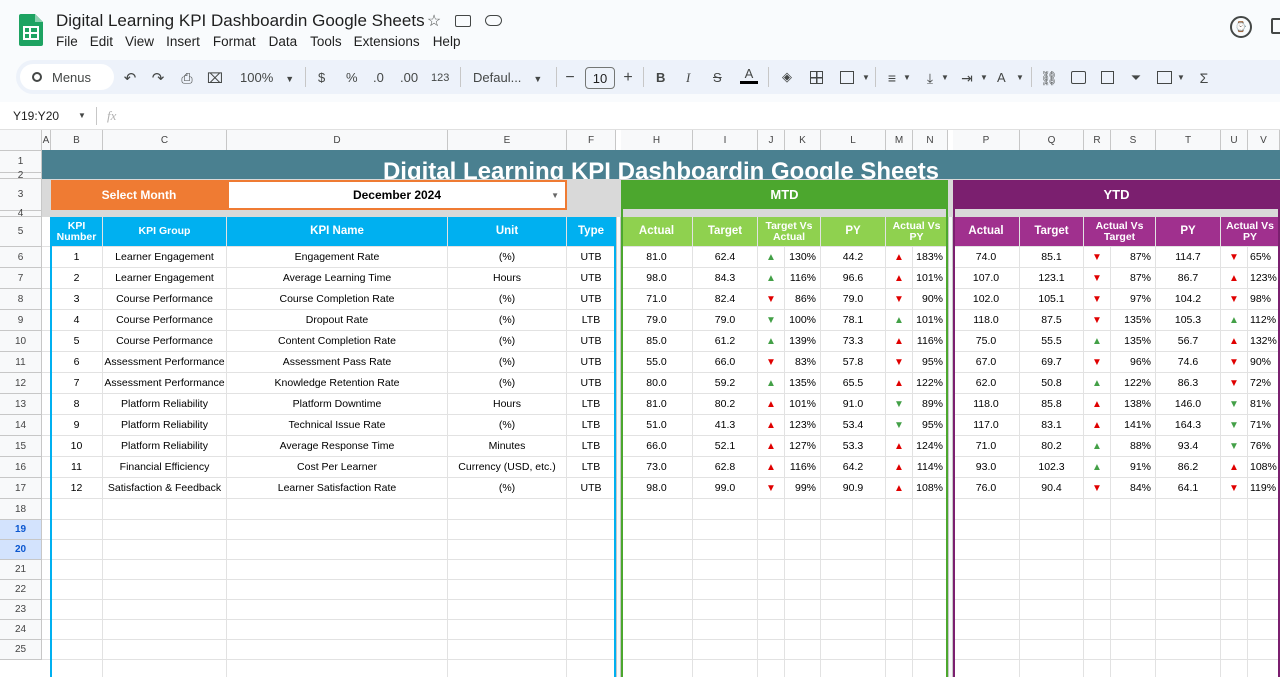 The width and height of the screenshot is (1280, 677). Describe the element at coordinates (657, 140) in the screenshot. I see `column-header: H` at that location.